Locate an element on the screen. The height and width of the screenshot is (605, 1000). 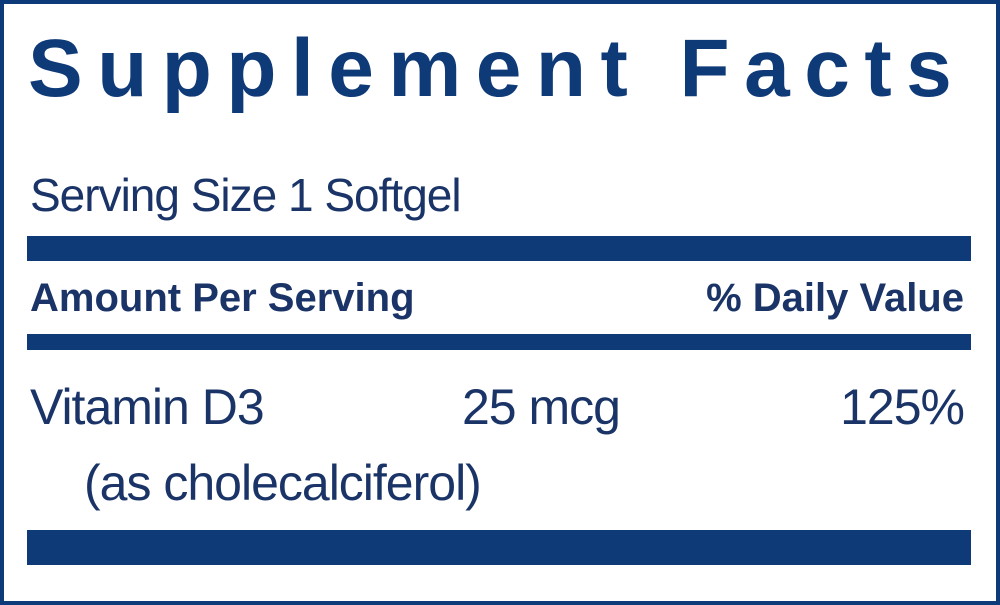
amount-per-serving-header: Amount Per Serving is located at coordinates (222, 298).